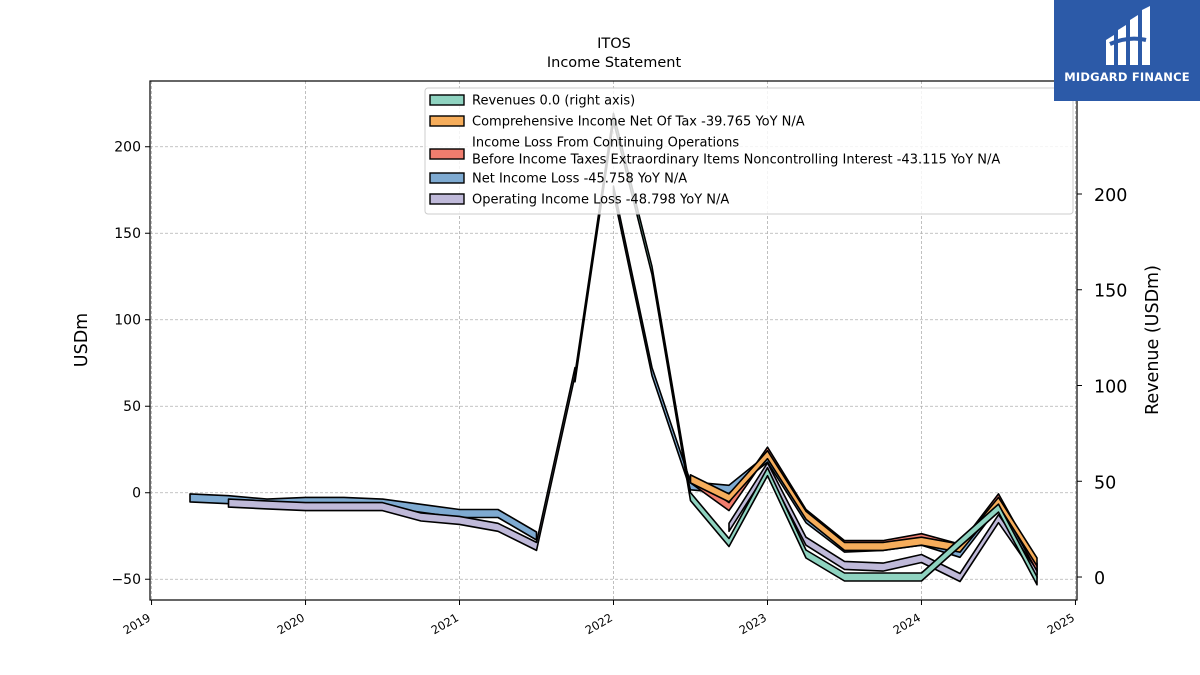 This screenshot has height=675, width=1200. I want to click on y-axis-label: USDm, so click(82, 340).